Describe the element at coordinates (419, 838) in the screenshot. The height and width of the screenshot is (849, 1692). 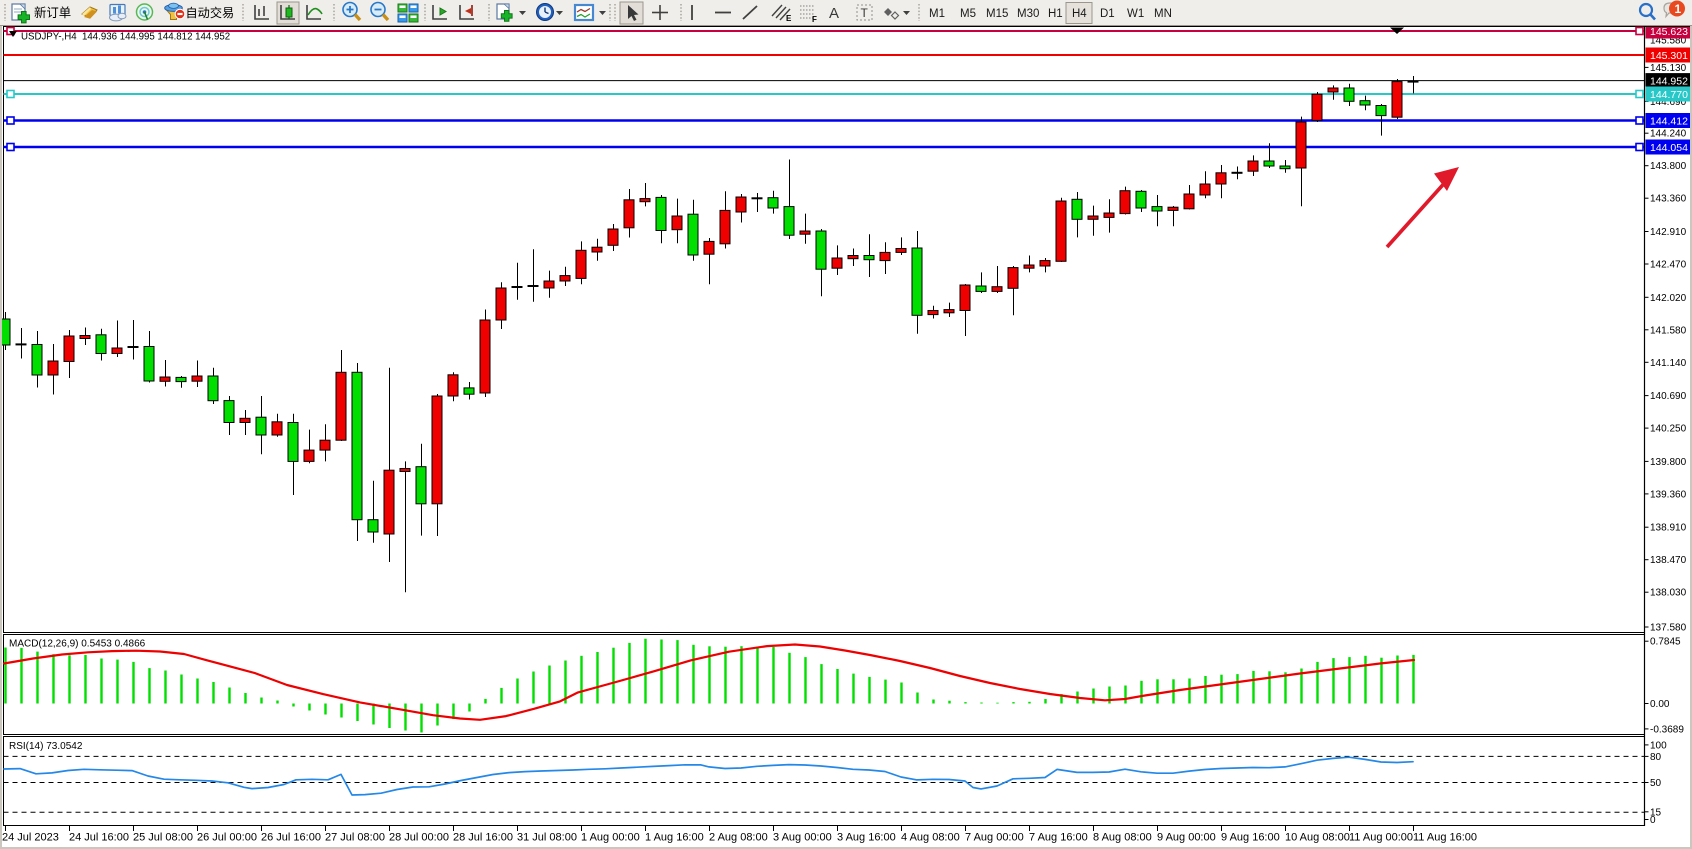
I see `svg-text: 28 Jul 00:00` at that location.